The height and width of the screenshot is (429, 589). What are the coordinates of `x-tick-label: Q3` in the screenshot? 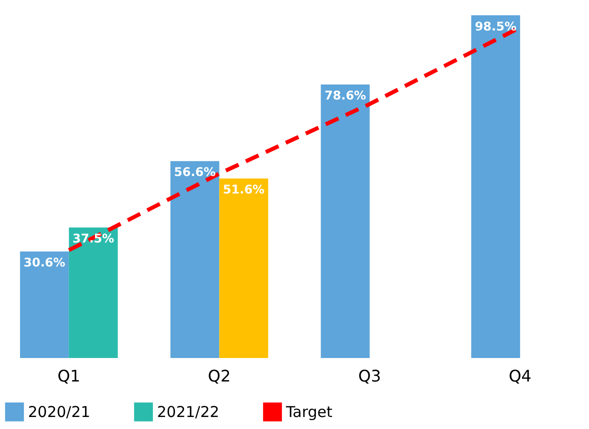 It's located at (370, 376).